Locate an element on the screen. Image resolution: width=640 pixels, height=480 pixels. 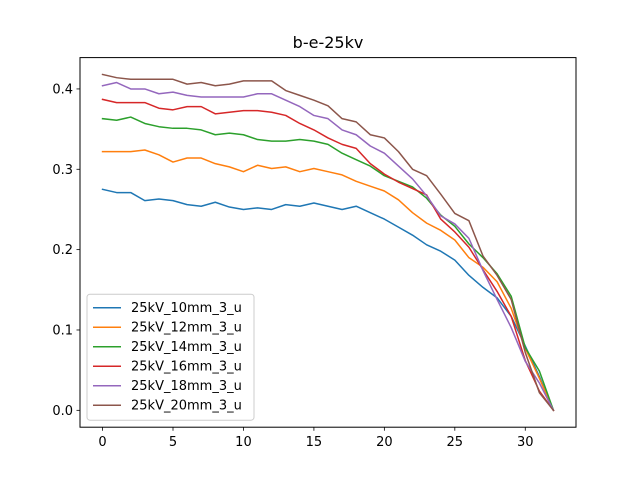
x-tick-label: 10 is located at coordinates (243, 442).